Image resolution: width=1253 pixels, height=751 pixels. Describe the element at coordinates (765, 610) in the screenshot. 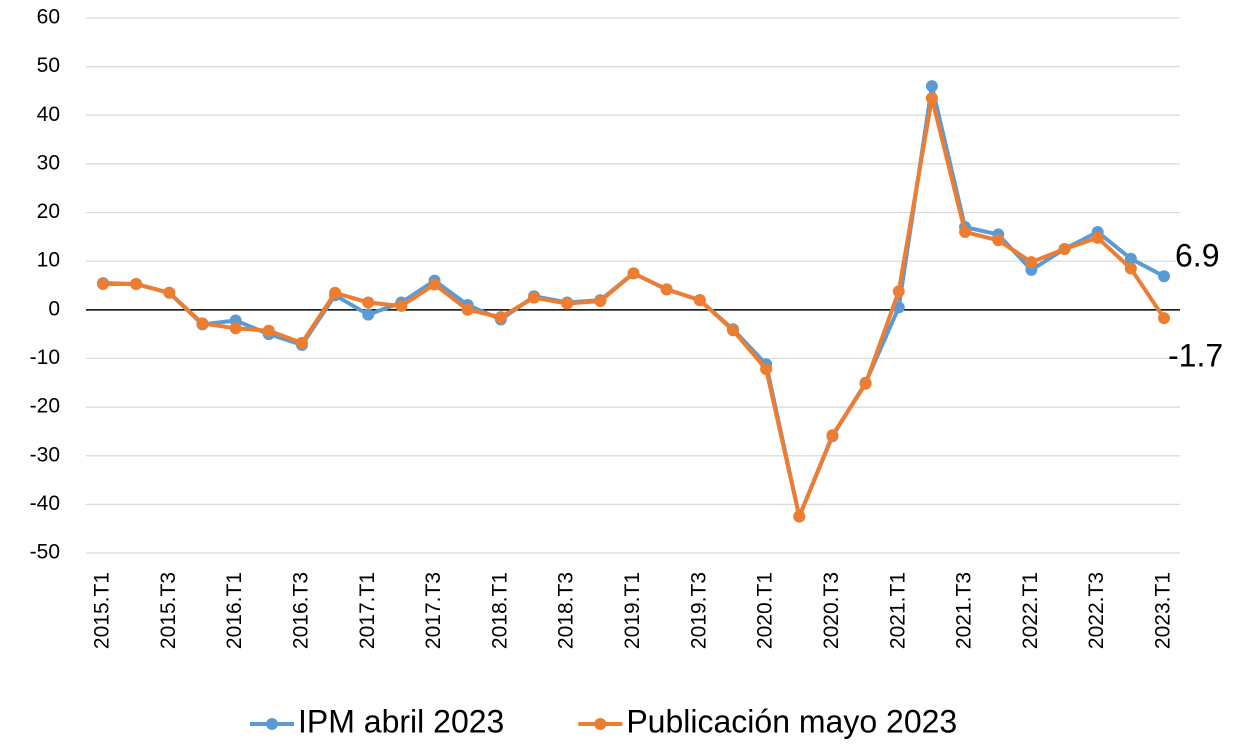

I see `x-tick-label: 2020.T1` at that location.